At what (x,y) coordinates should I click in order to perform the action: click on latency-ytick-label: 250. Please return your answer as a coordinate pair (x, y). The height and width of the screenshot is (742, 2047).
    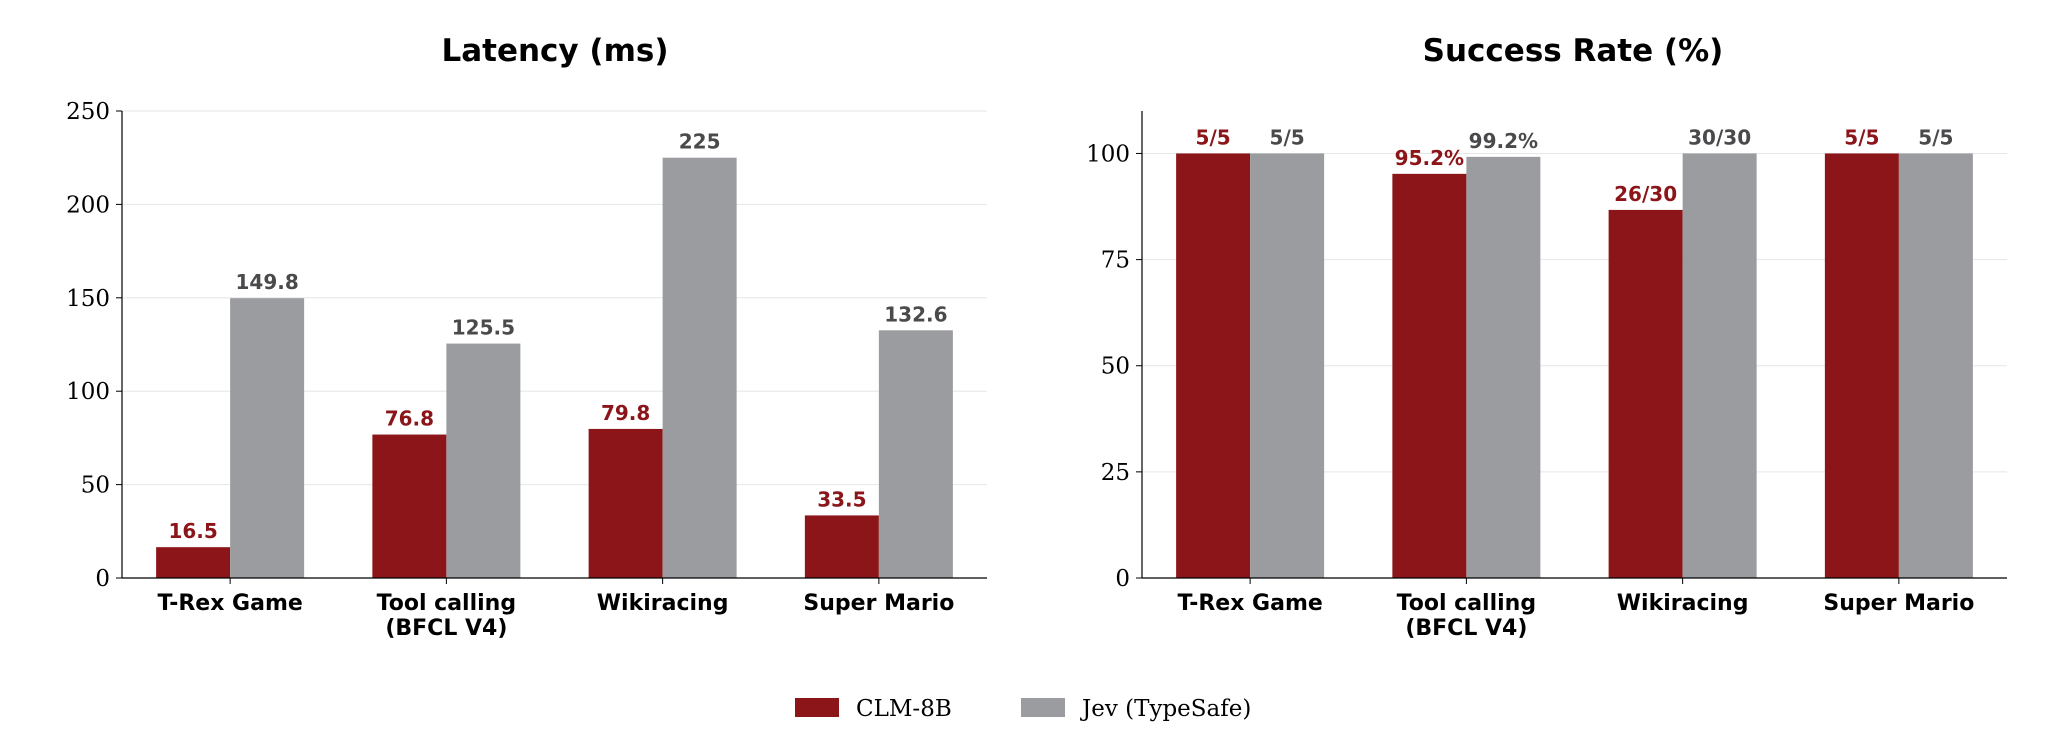
    Looking at the image, I should click on (88, 112).